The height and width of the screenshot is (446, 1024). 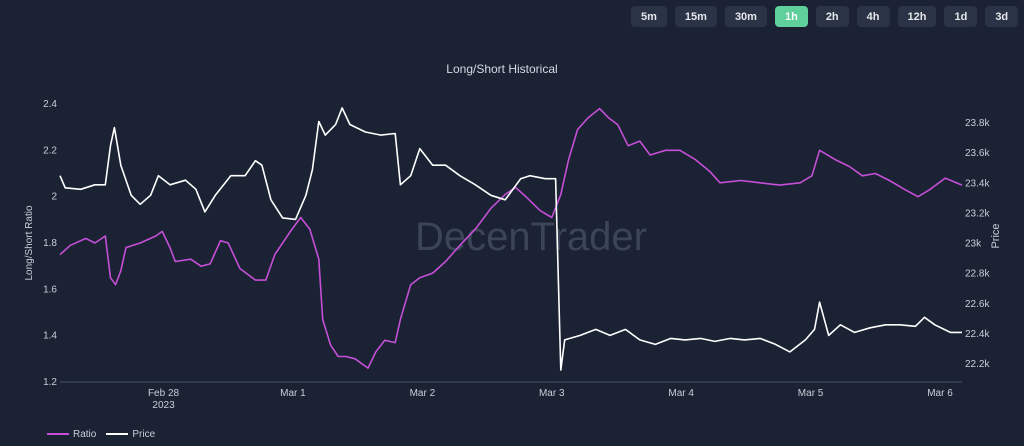 I want to click on y-tick-label: 2.4, so click(x=50, y=104).